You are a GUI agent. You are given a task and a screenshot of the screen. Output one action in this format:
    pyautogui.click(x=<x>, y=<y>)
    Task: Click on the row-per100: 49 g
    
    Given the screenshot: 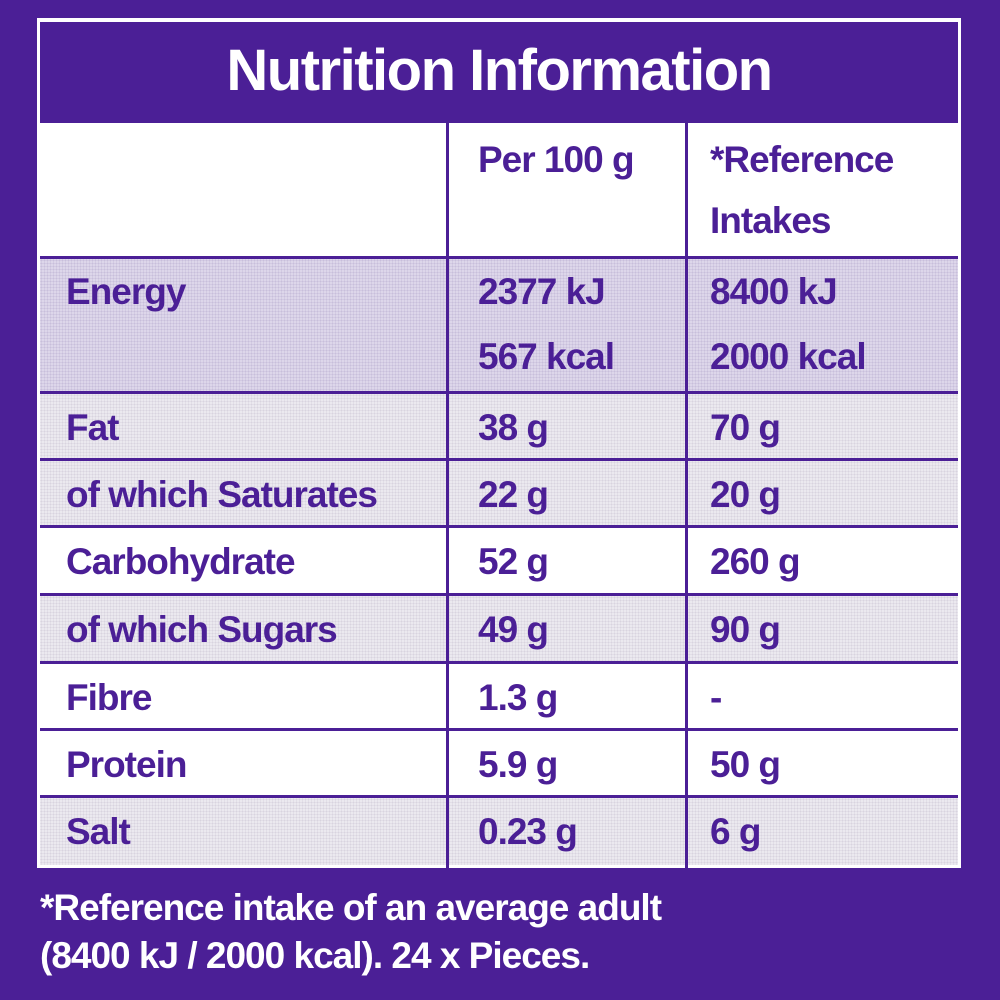 What is the action you would take?
    pyautogui.click(x=513, y=629)
    